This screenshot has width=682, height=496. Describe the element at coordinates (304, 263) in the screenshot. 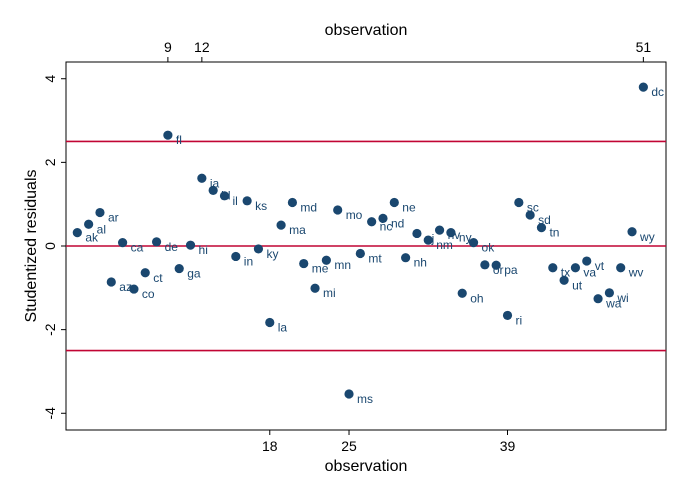

I see `data-point-me` at that location.